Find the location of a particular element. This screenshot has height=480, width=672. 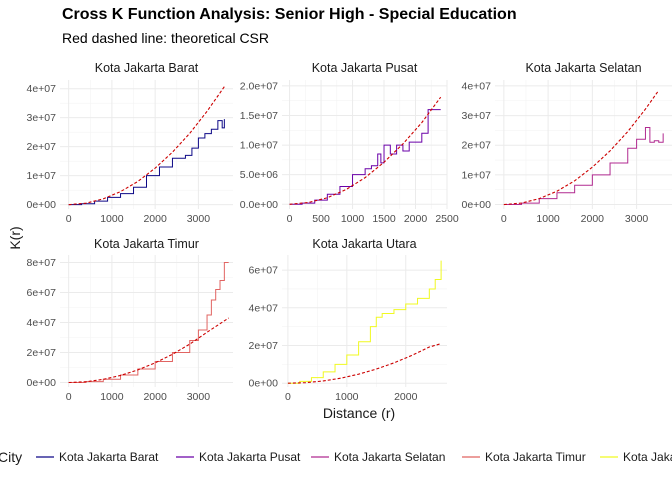

y-tick-label: 1.5e+07 is located at coordinates (259, 116).